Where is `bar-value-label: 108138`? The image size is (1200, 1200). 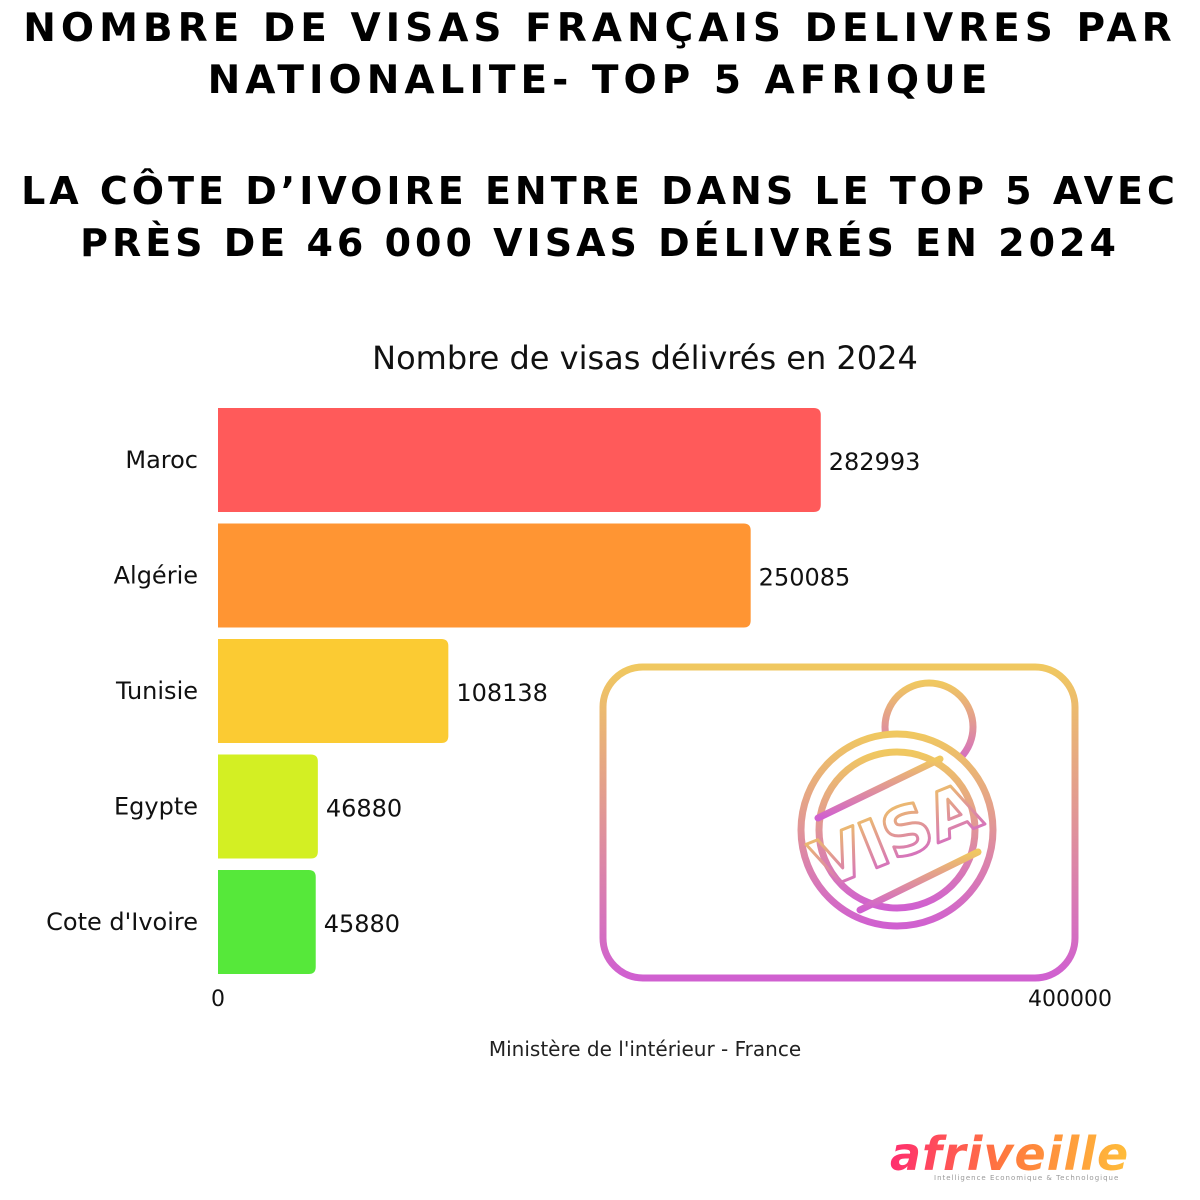
bar-value-label: 108138 is located at coordinates (502, 693).